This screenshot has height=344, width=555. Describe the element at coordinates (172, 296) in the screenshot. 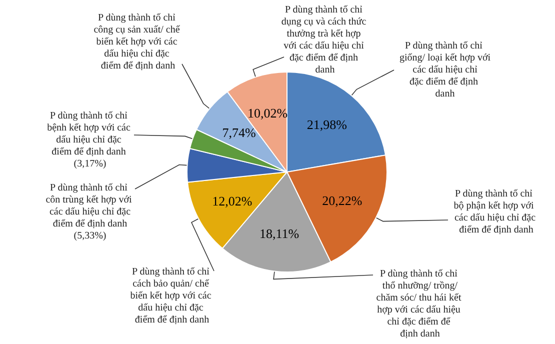

I see `slice-label: P dùng thành tố chỉ cách bảo quản/ chế biến kết hợp với các dấu hiệu chỉ đặc điểm để định danh` at that location.